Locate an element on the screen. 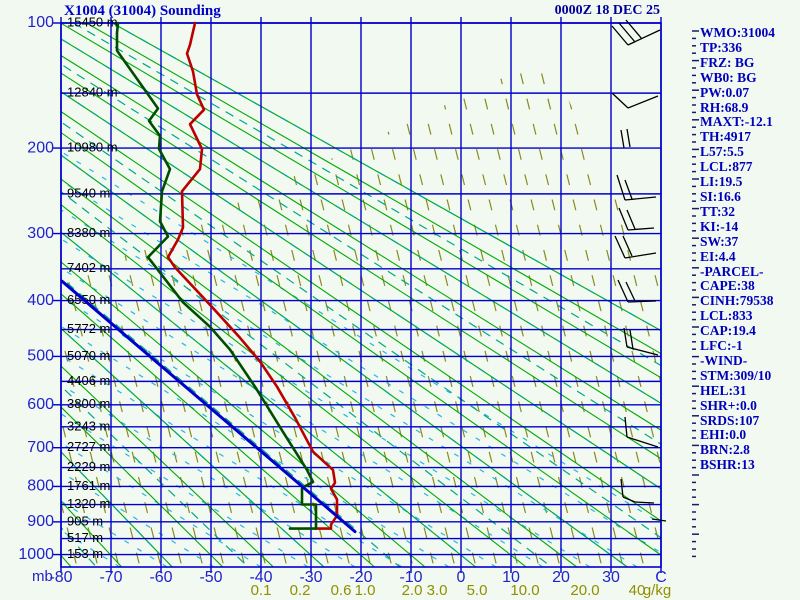 Image resolution: width=800 pixels, height=600 pixels. stat-line: WMO:31004 is located at coordinates (737, 32).